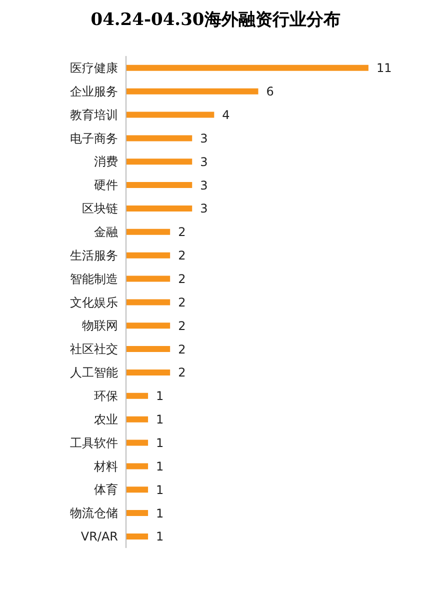 This screenshot has width=431, height=611. What do you see at coordinates (94, 115) in the screenshot?
I see `y-tick-label: 教育培训` at bounding box center [94, 115].